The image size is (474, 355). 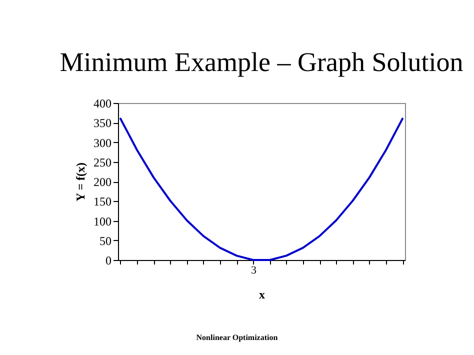 What do you see at coordinates (109, 261) in the screenshot?
I see `y-tick-label: 0` at bounding box center [109, 261].